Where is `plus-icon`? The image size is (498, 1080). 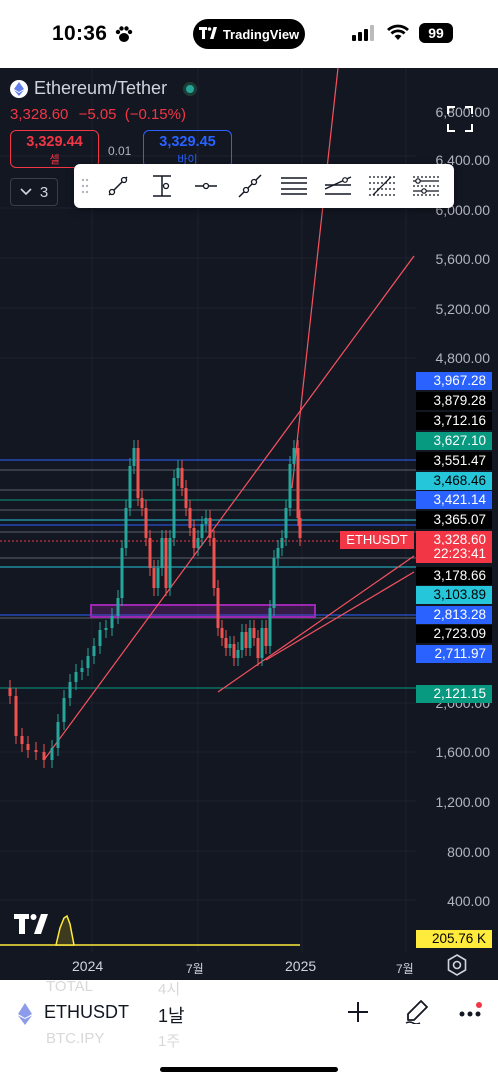
plus-icon is located at coordinates (358, 1012).